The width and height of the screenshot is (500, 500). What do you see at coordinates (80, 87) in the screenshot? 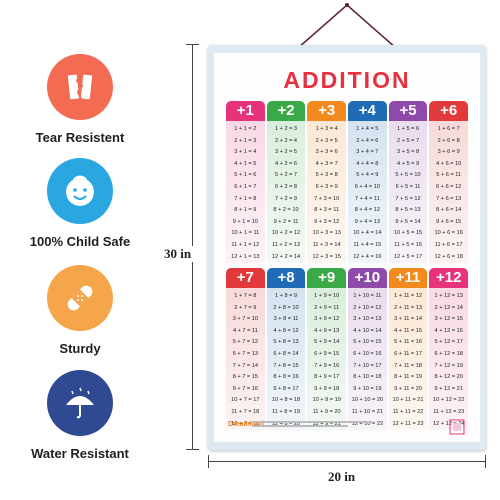
I see `tear-resistant-icon` at bounding box center [80, 87].